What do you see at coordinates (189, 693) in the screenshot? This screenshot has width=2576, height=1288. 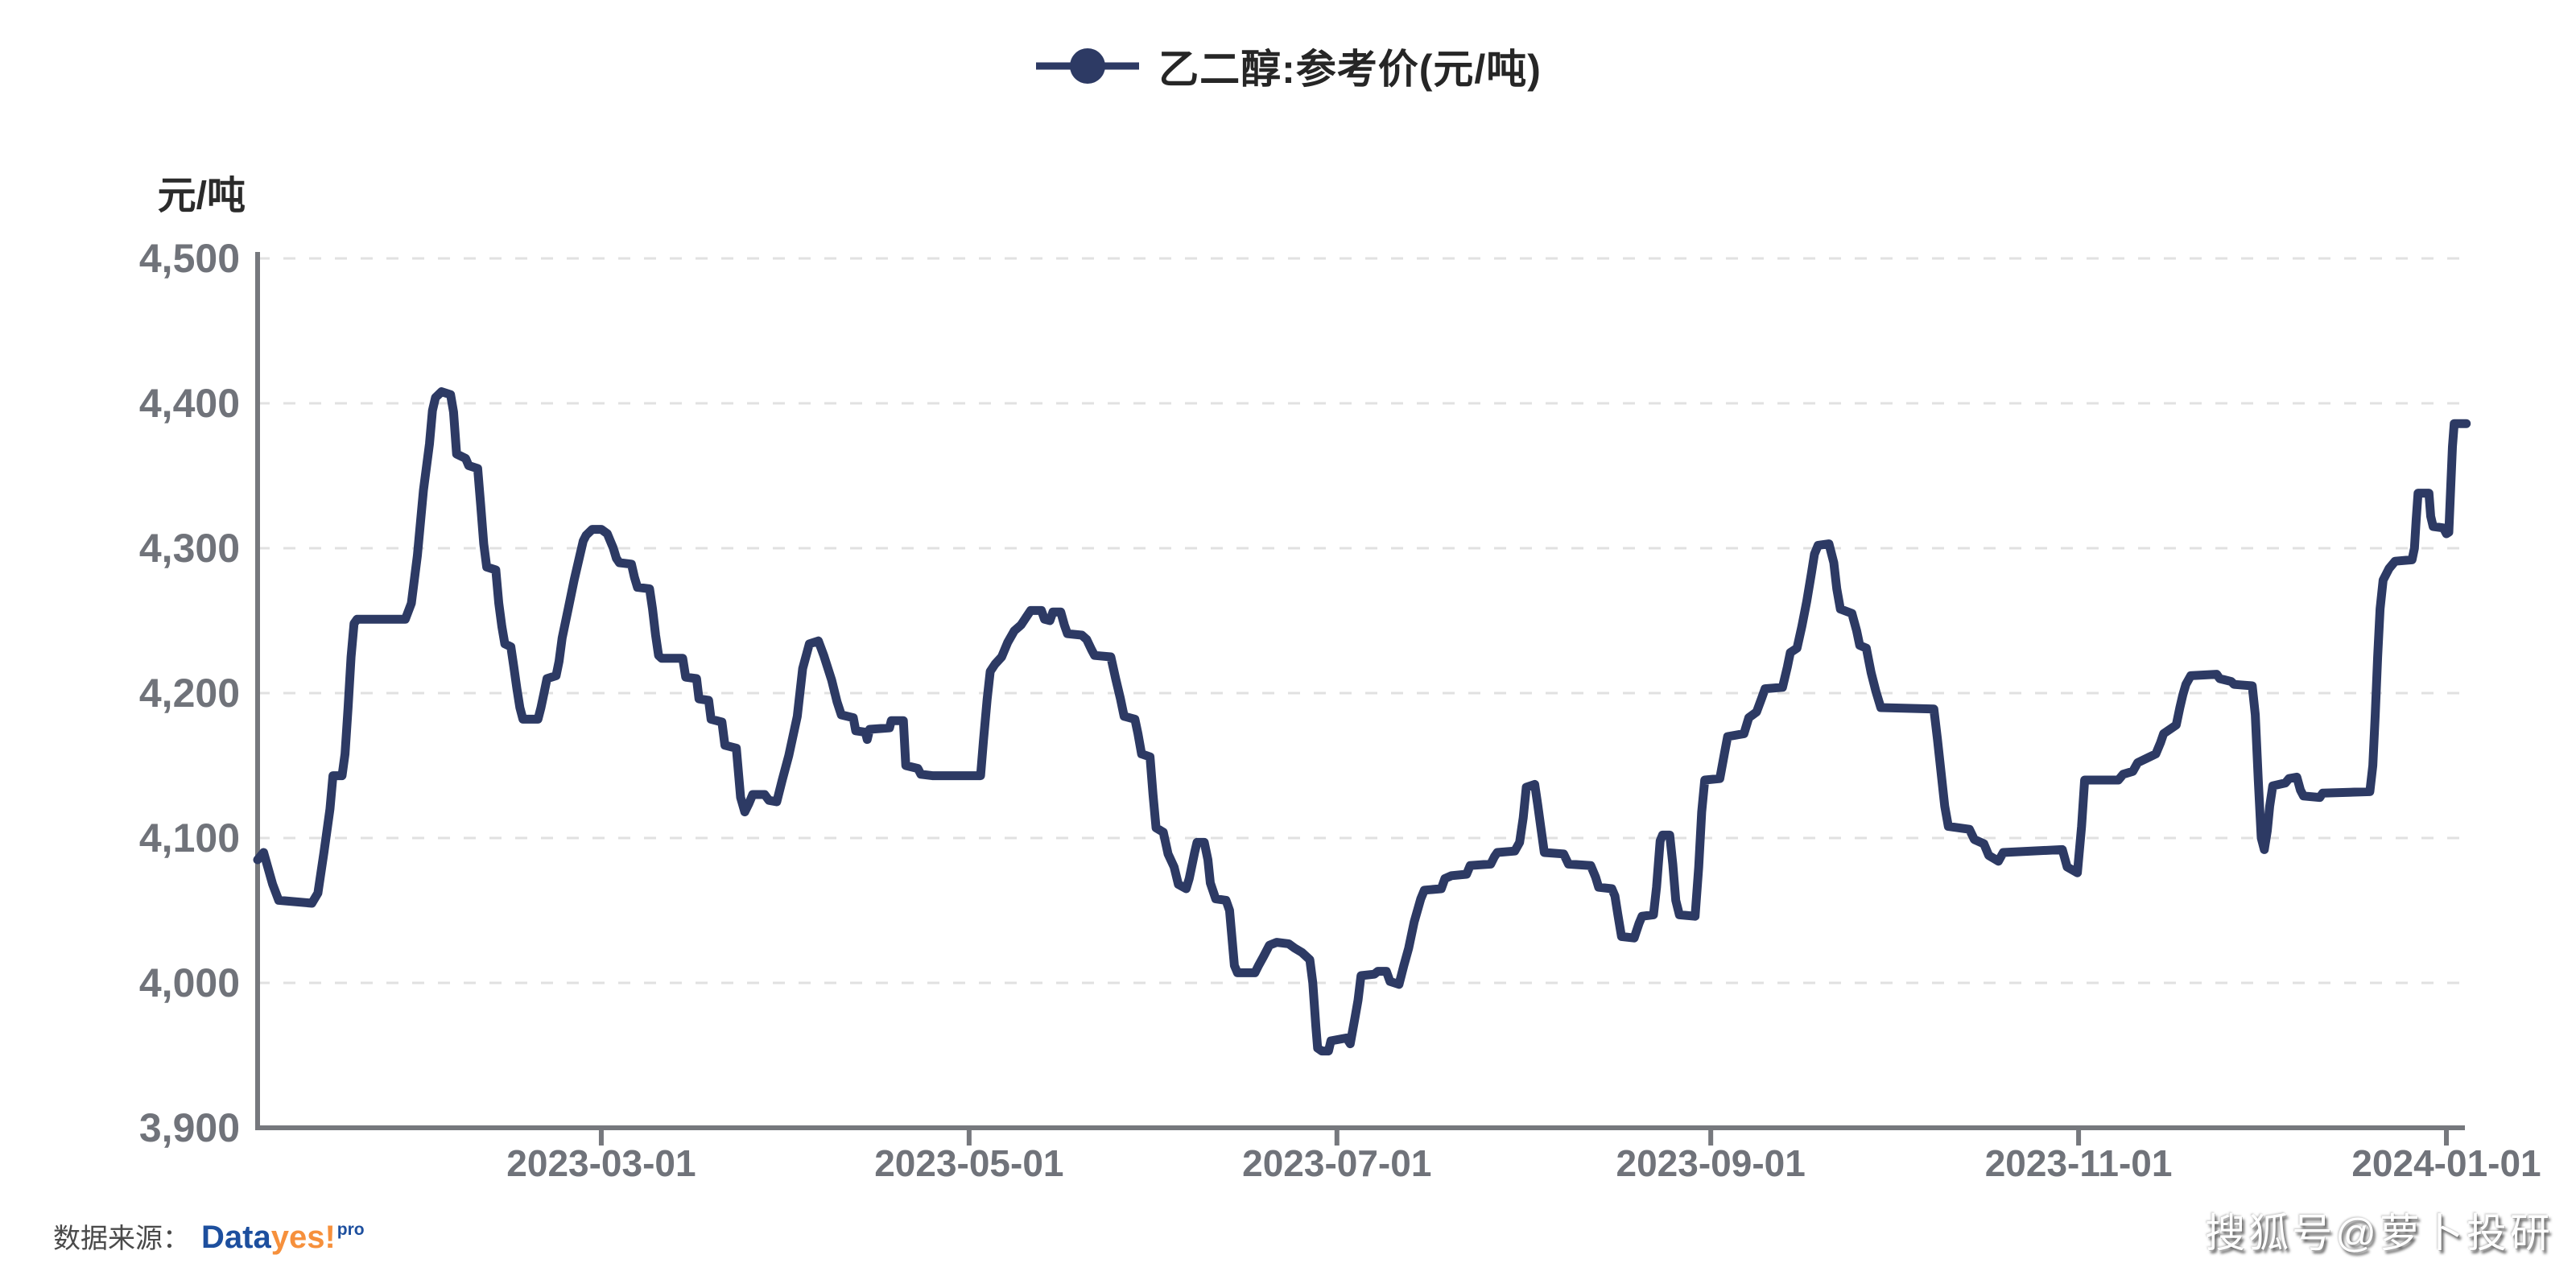 I see `y-tick-label: 4,200` at bounding box center [189, 693].